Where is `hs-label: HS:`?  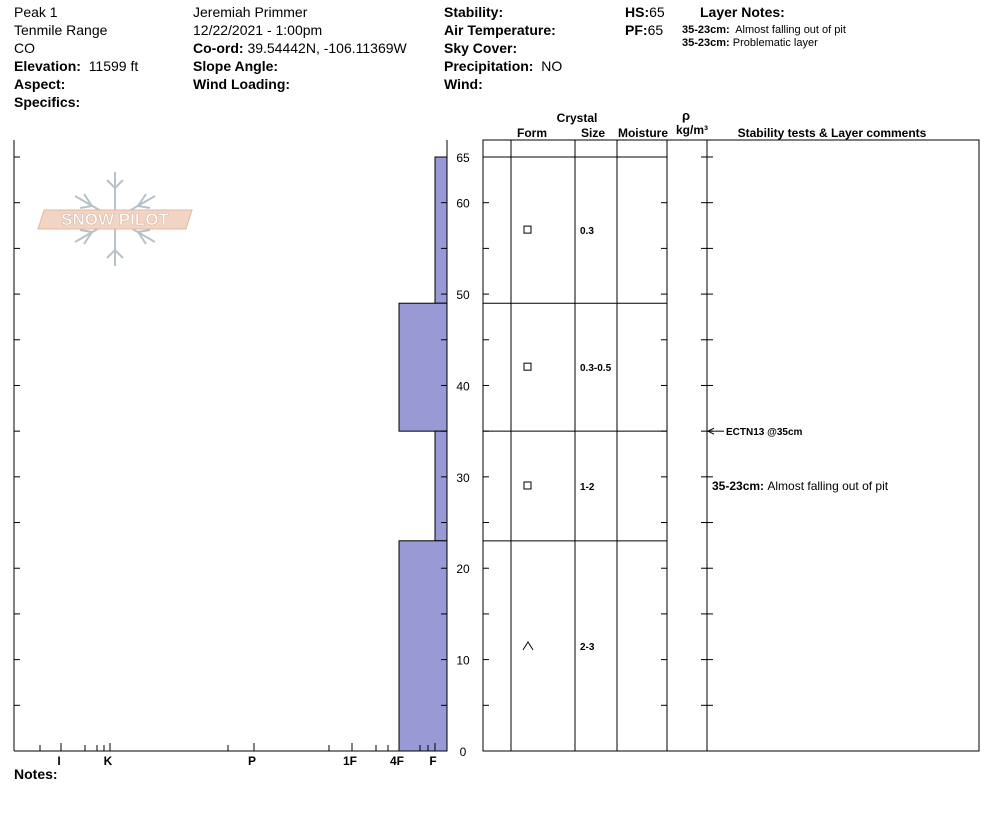 hs-label: HS: is located at coordinates (637, 12).